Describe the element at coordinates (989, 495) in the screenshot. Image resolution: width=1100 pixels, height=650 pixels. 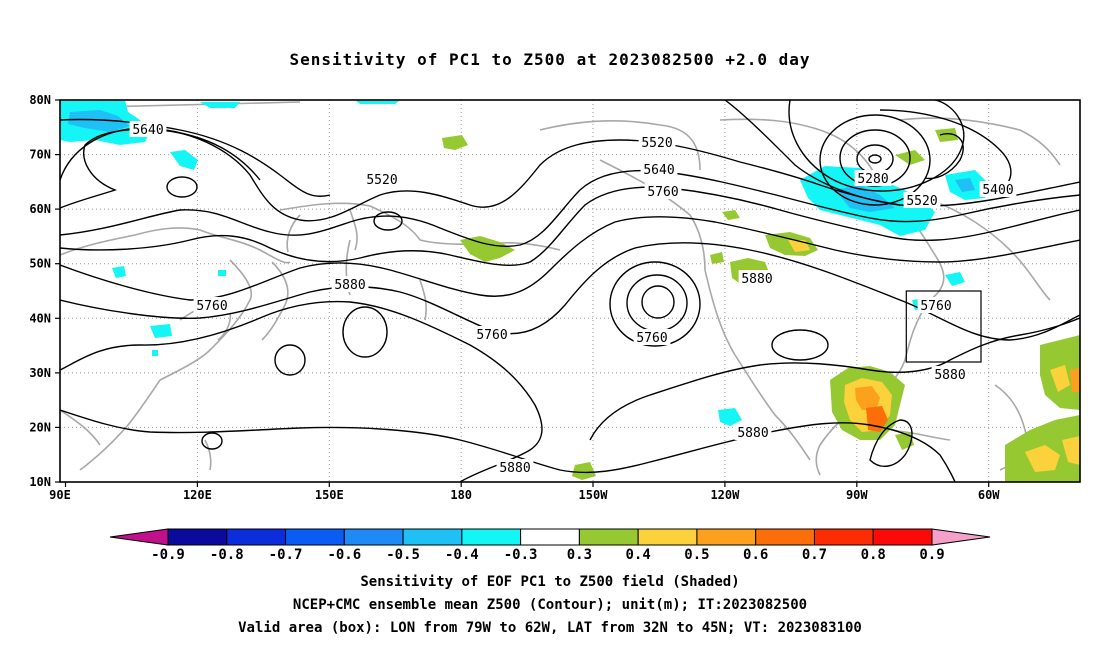
I see `lon-label: 60W` at that location.